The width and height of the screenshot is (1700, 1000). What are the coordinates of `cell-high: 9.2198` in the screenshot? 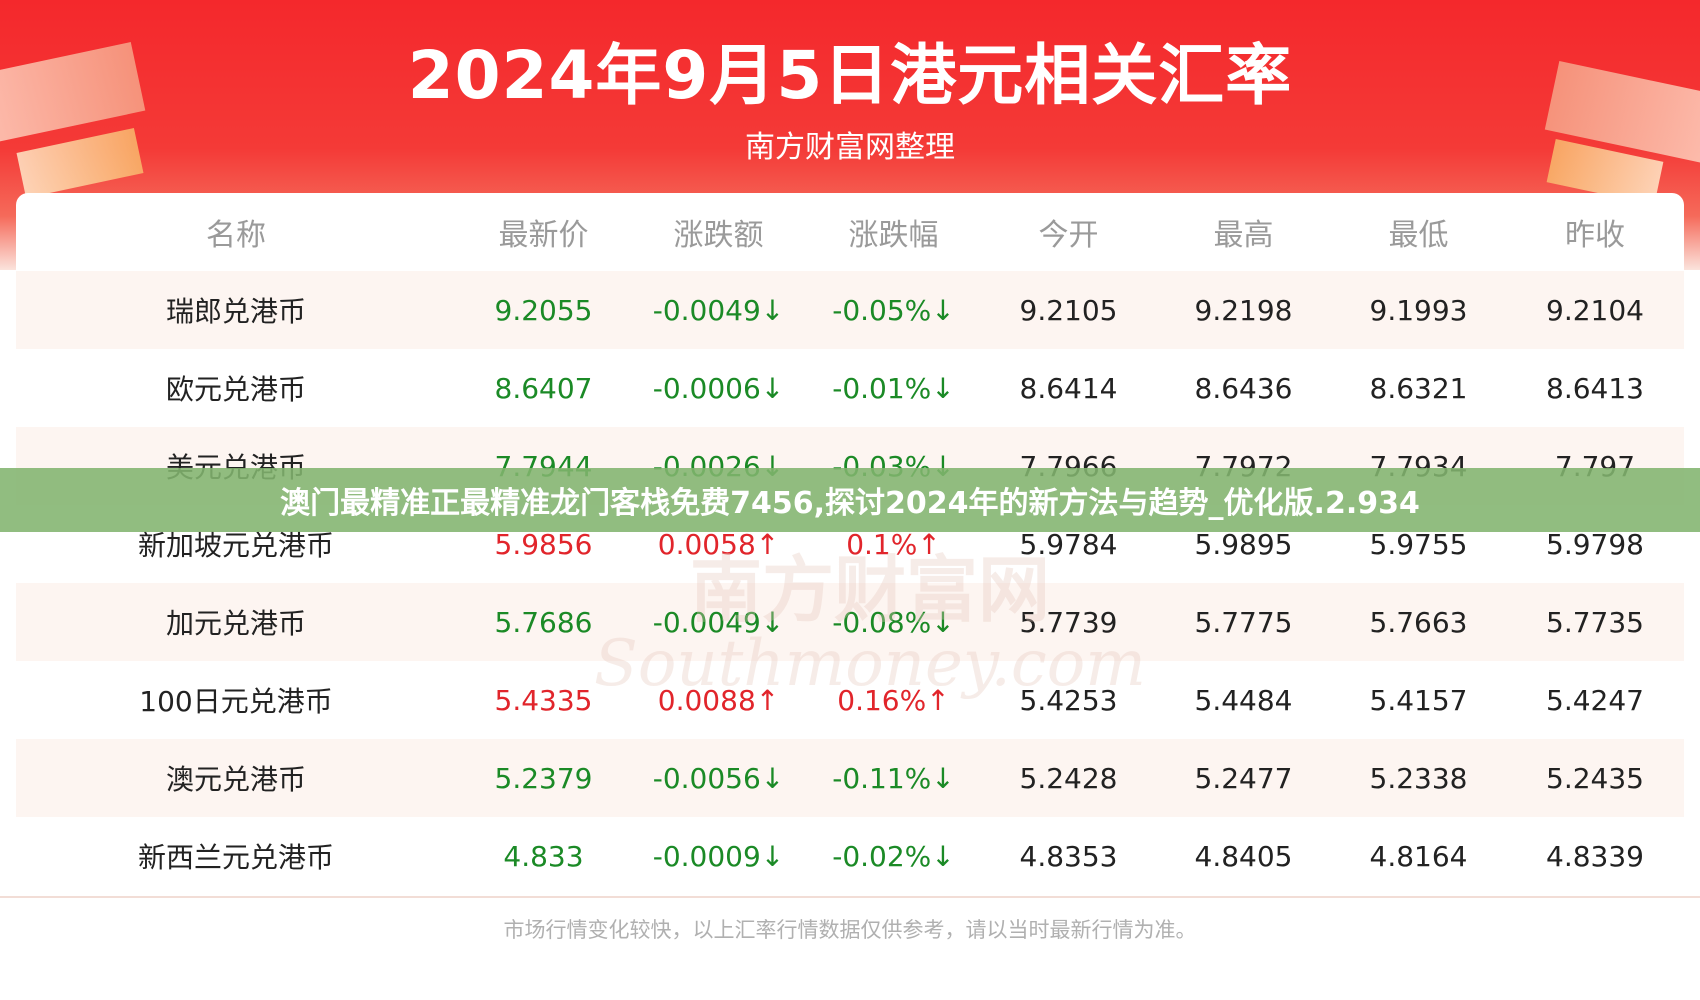 It's located at (1243, 310).